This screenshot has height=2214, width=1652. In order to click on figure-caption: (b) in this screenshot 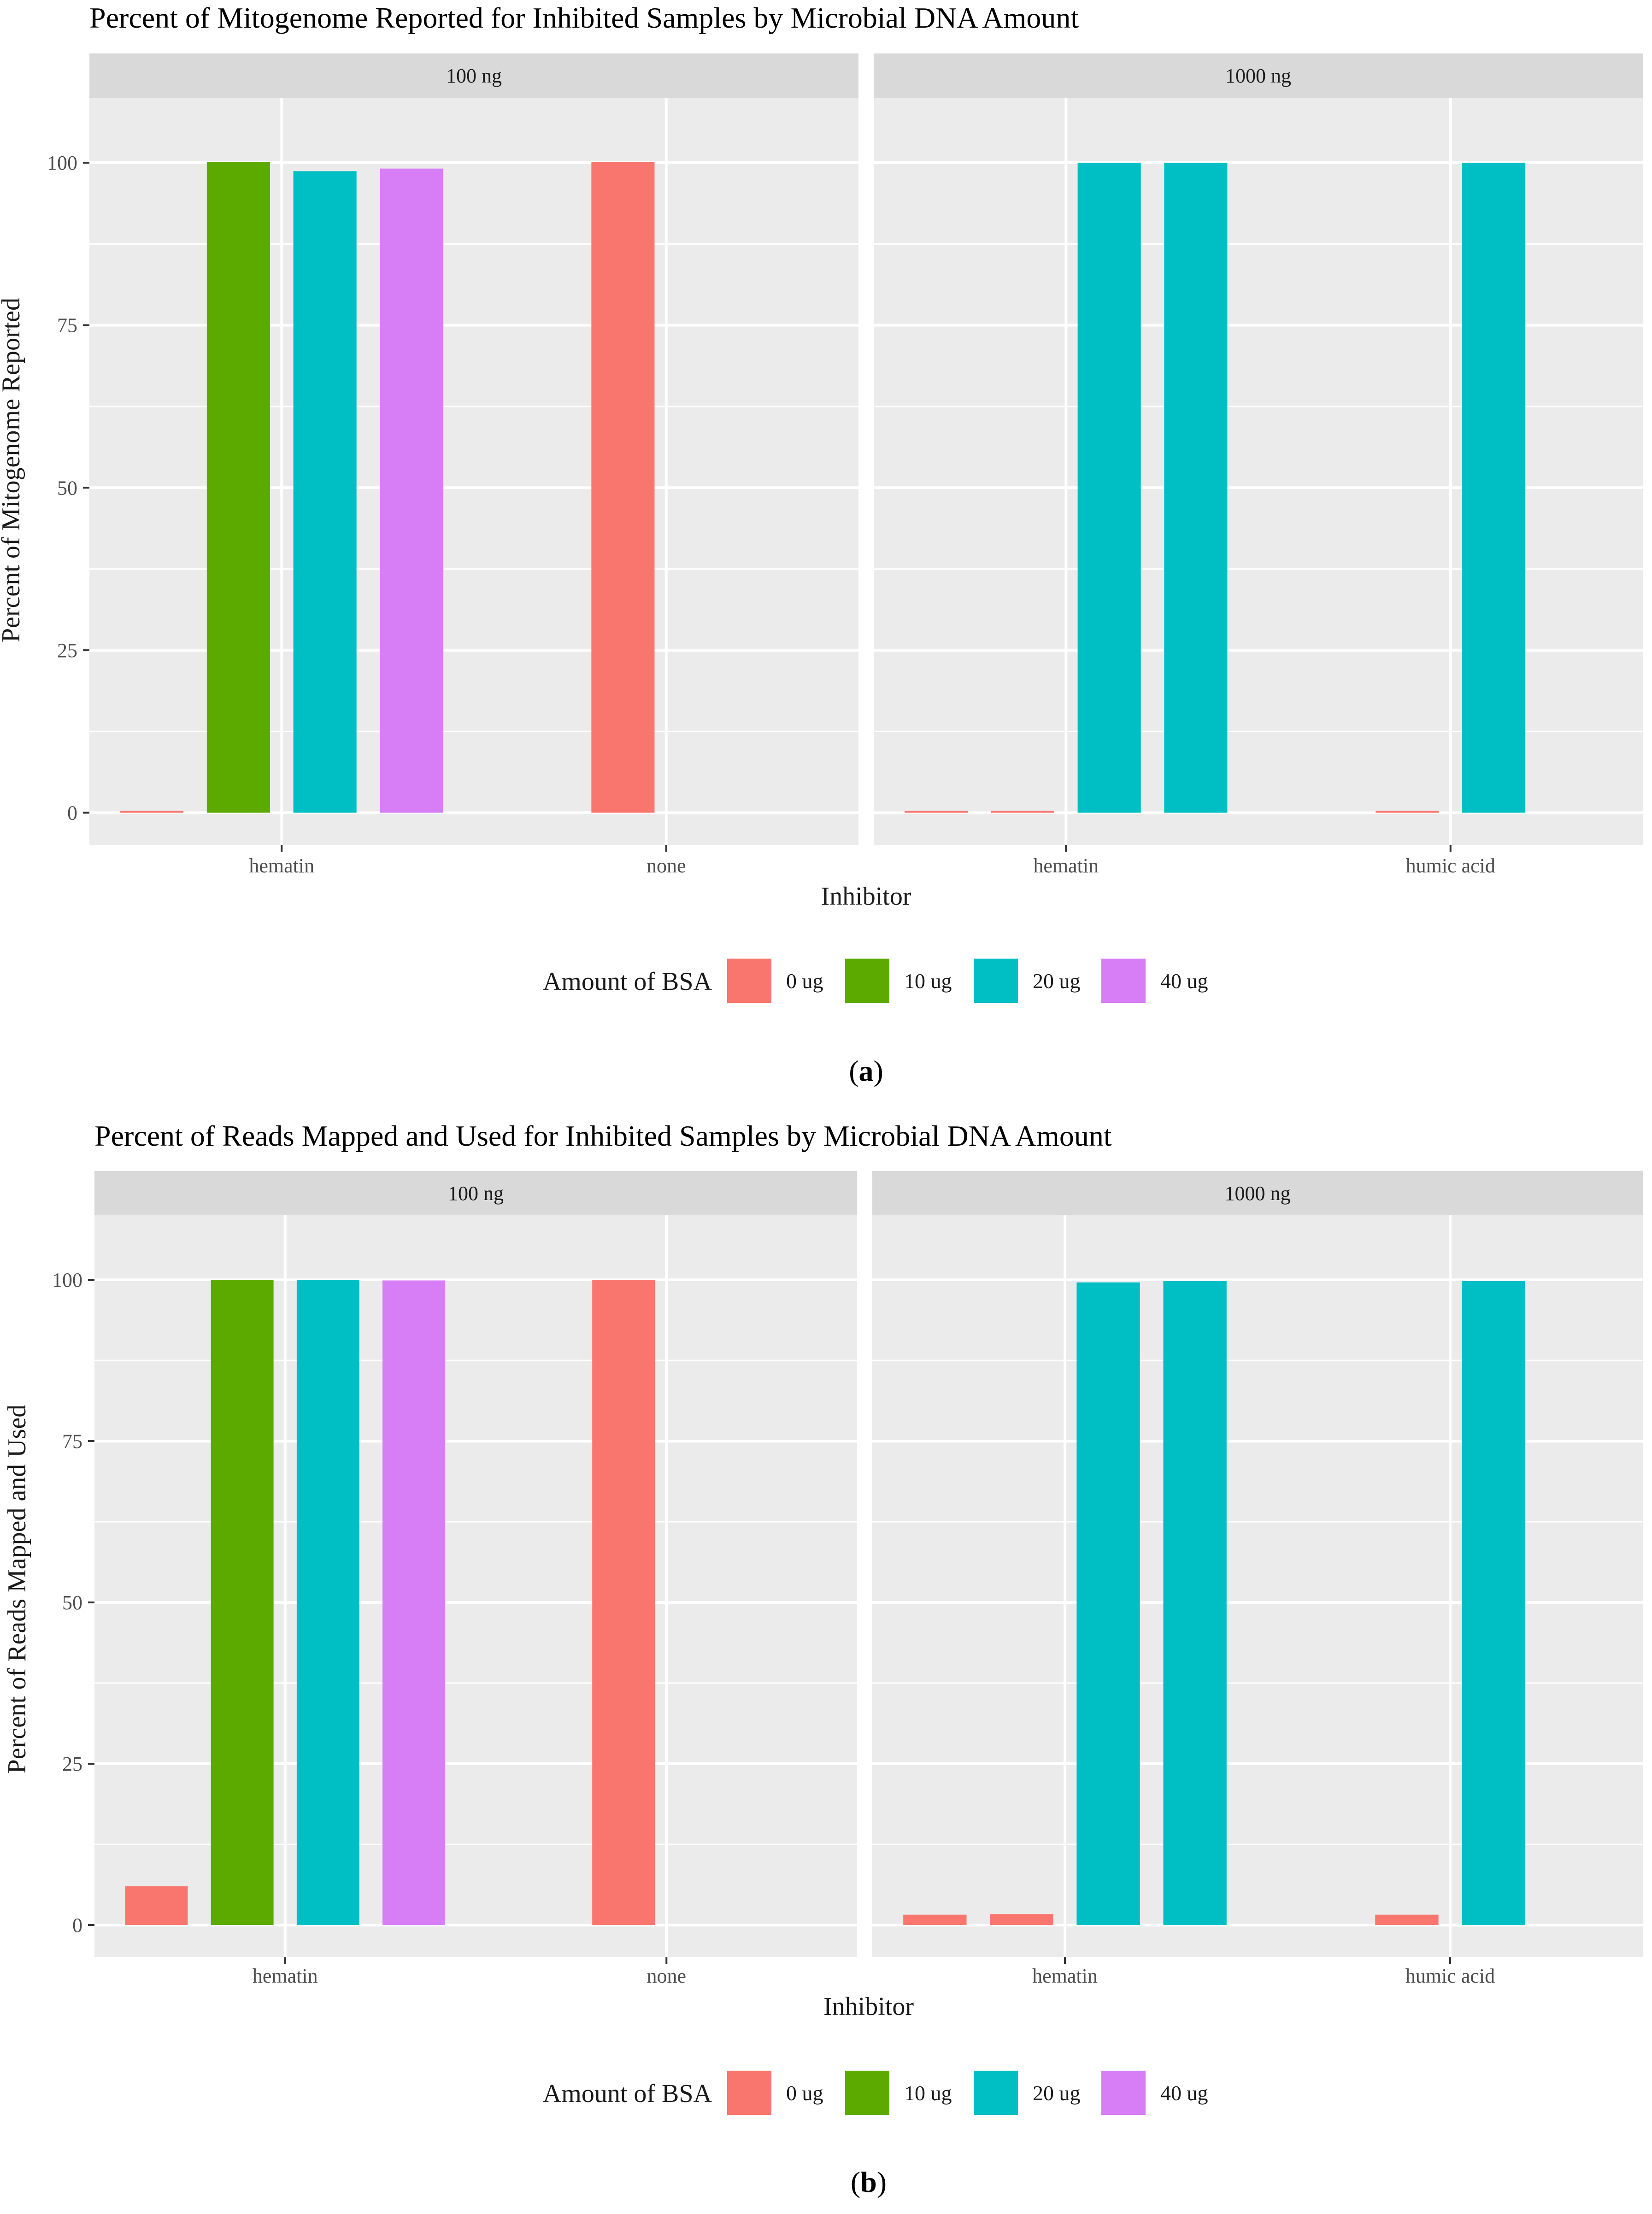, I will do `click(869, 2182)`.